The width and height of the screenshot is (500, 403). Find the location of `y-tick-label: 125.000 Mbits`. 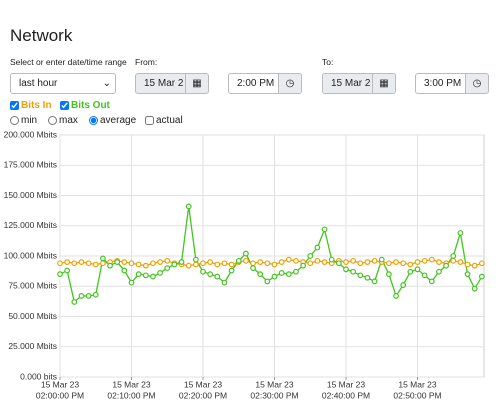

y-tick-label: 125.000 Mbits is located at coordinates (30, 225).